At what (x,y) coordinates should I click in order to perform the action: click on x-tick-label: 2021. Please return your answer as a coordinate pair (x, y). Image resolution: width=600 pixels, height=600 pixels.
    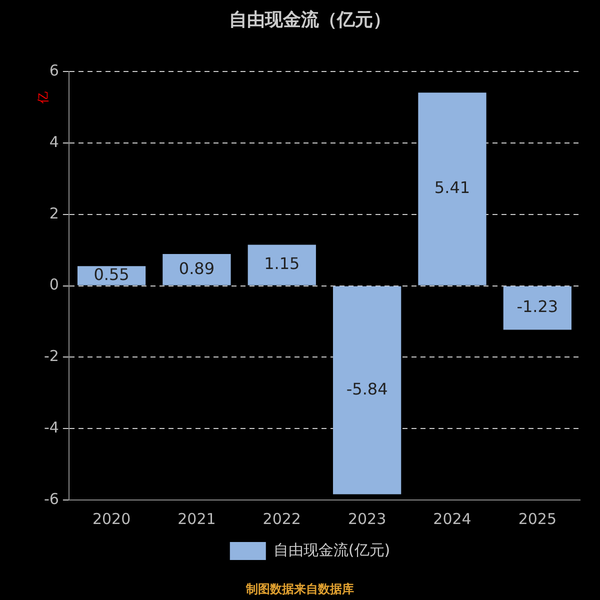
    Looking at the image, I should click on (197, 519).